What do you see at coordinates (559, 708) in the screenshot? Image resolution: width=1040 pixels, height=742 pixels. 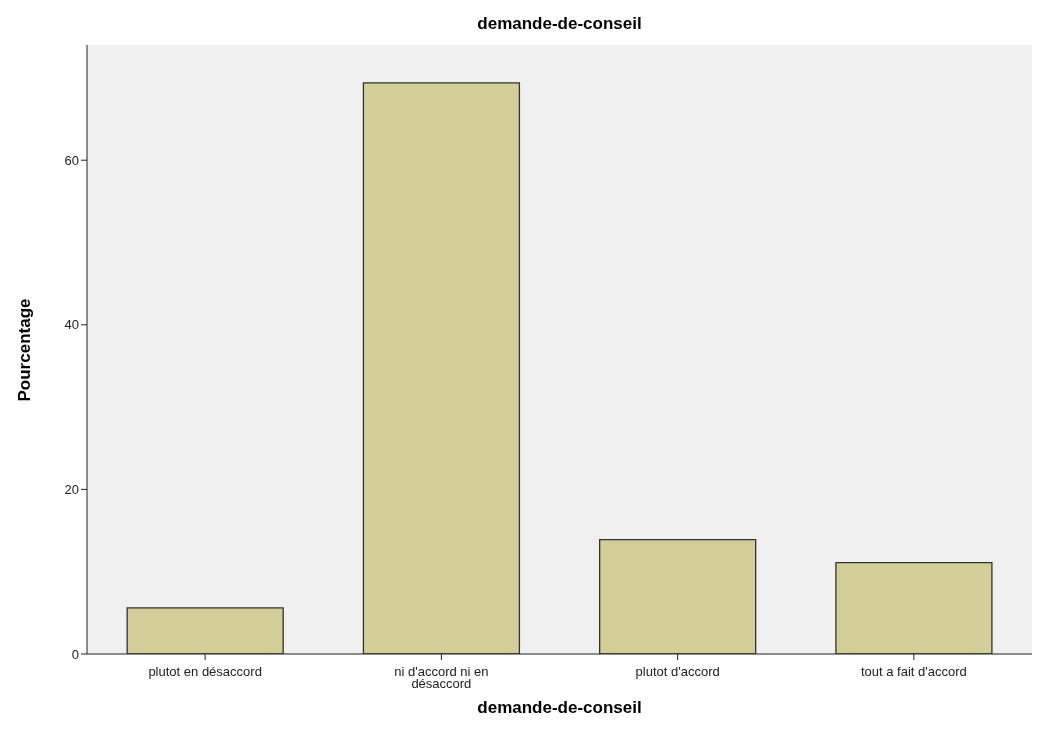 I see `x-axis-title: demande-de-conseil` at bounding box center [559, 708].